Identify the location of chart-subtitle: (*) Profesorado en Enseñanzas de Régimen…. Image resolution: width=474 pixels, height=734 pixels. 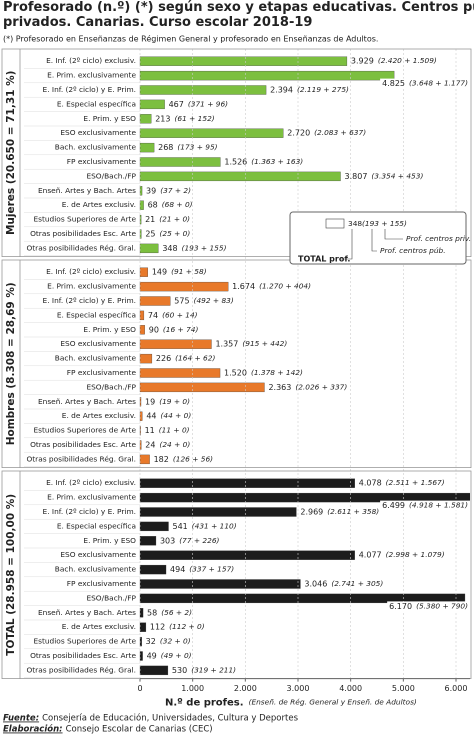
(190, 39).